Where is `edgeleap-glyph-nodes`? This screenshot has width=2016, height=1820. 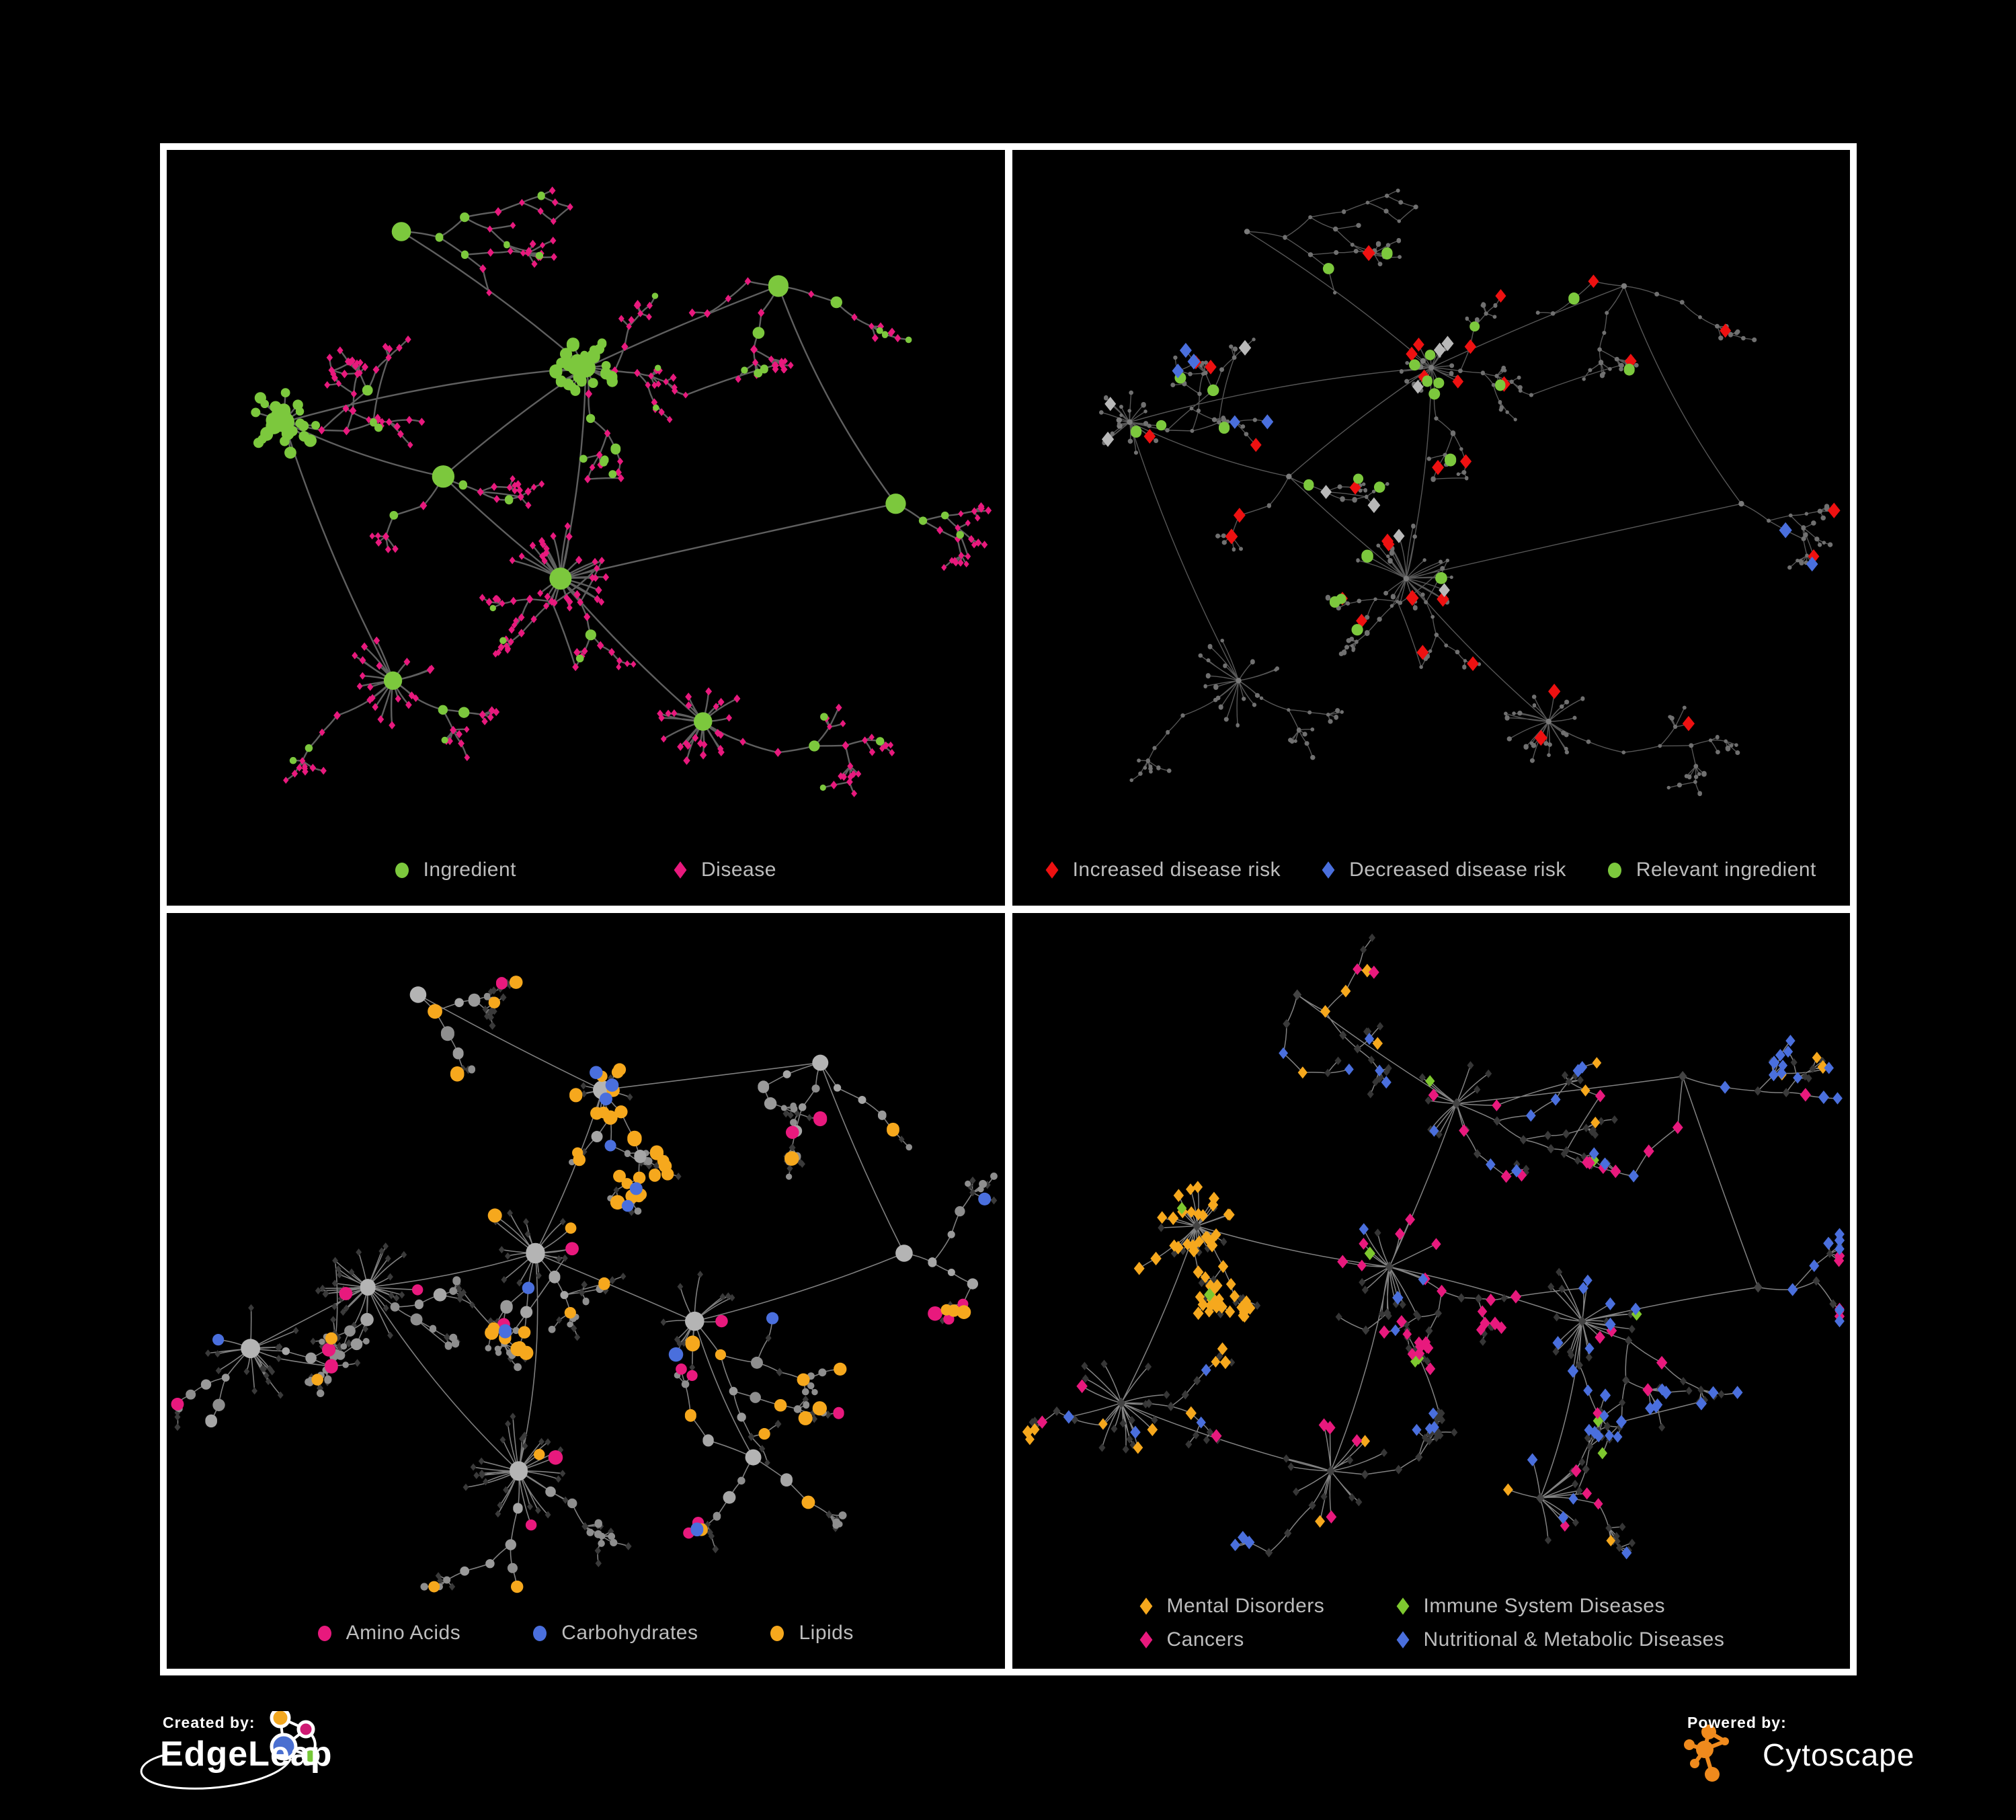 edgeleap-glyph-nodes is located at coordinates (295, 1738).